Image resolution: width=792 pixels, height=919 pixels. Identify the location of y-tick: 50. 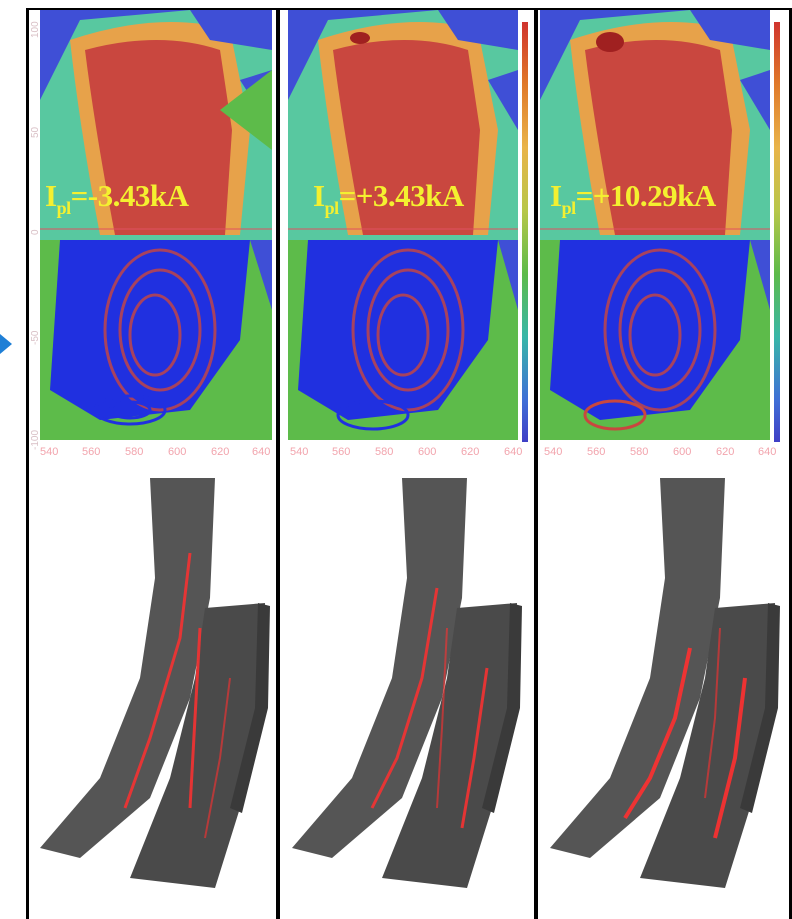
(35, 132).